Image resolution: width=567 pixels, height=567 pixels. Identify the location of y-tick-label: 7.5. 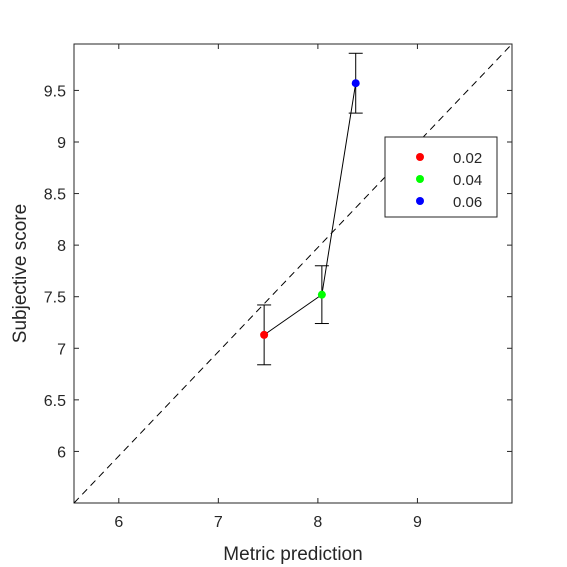
(55, 298).